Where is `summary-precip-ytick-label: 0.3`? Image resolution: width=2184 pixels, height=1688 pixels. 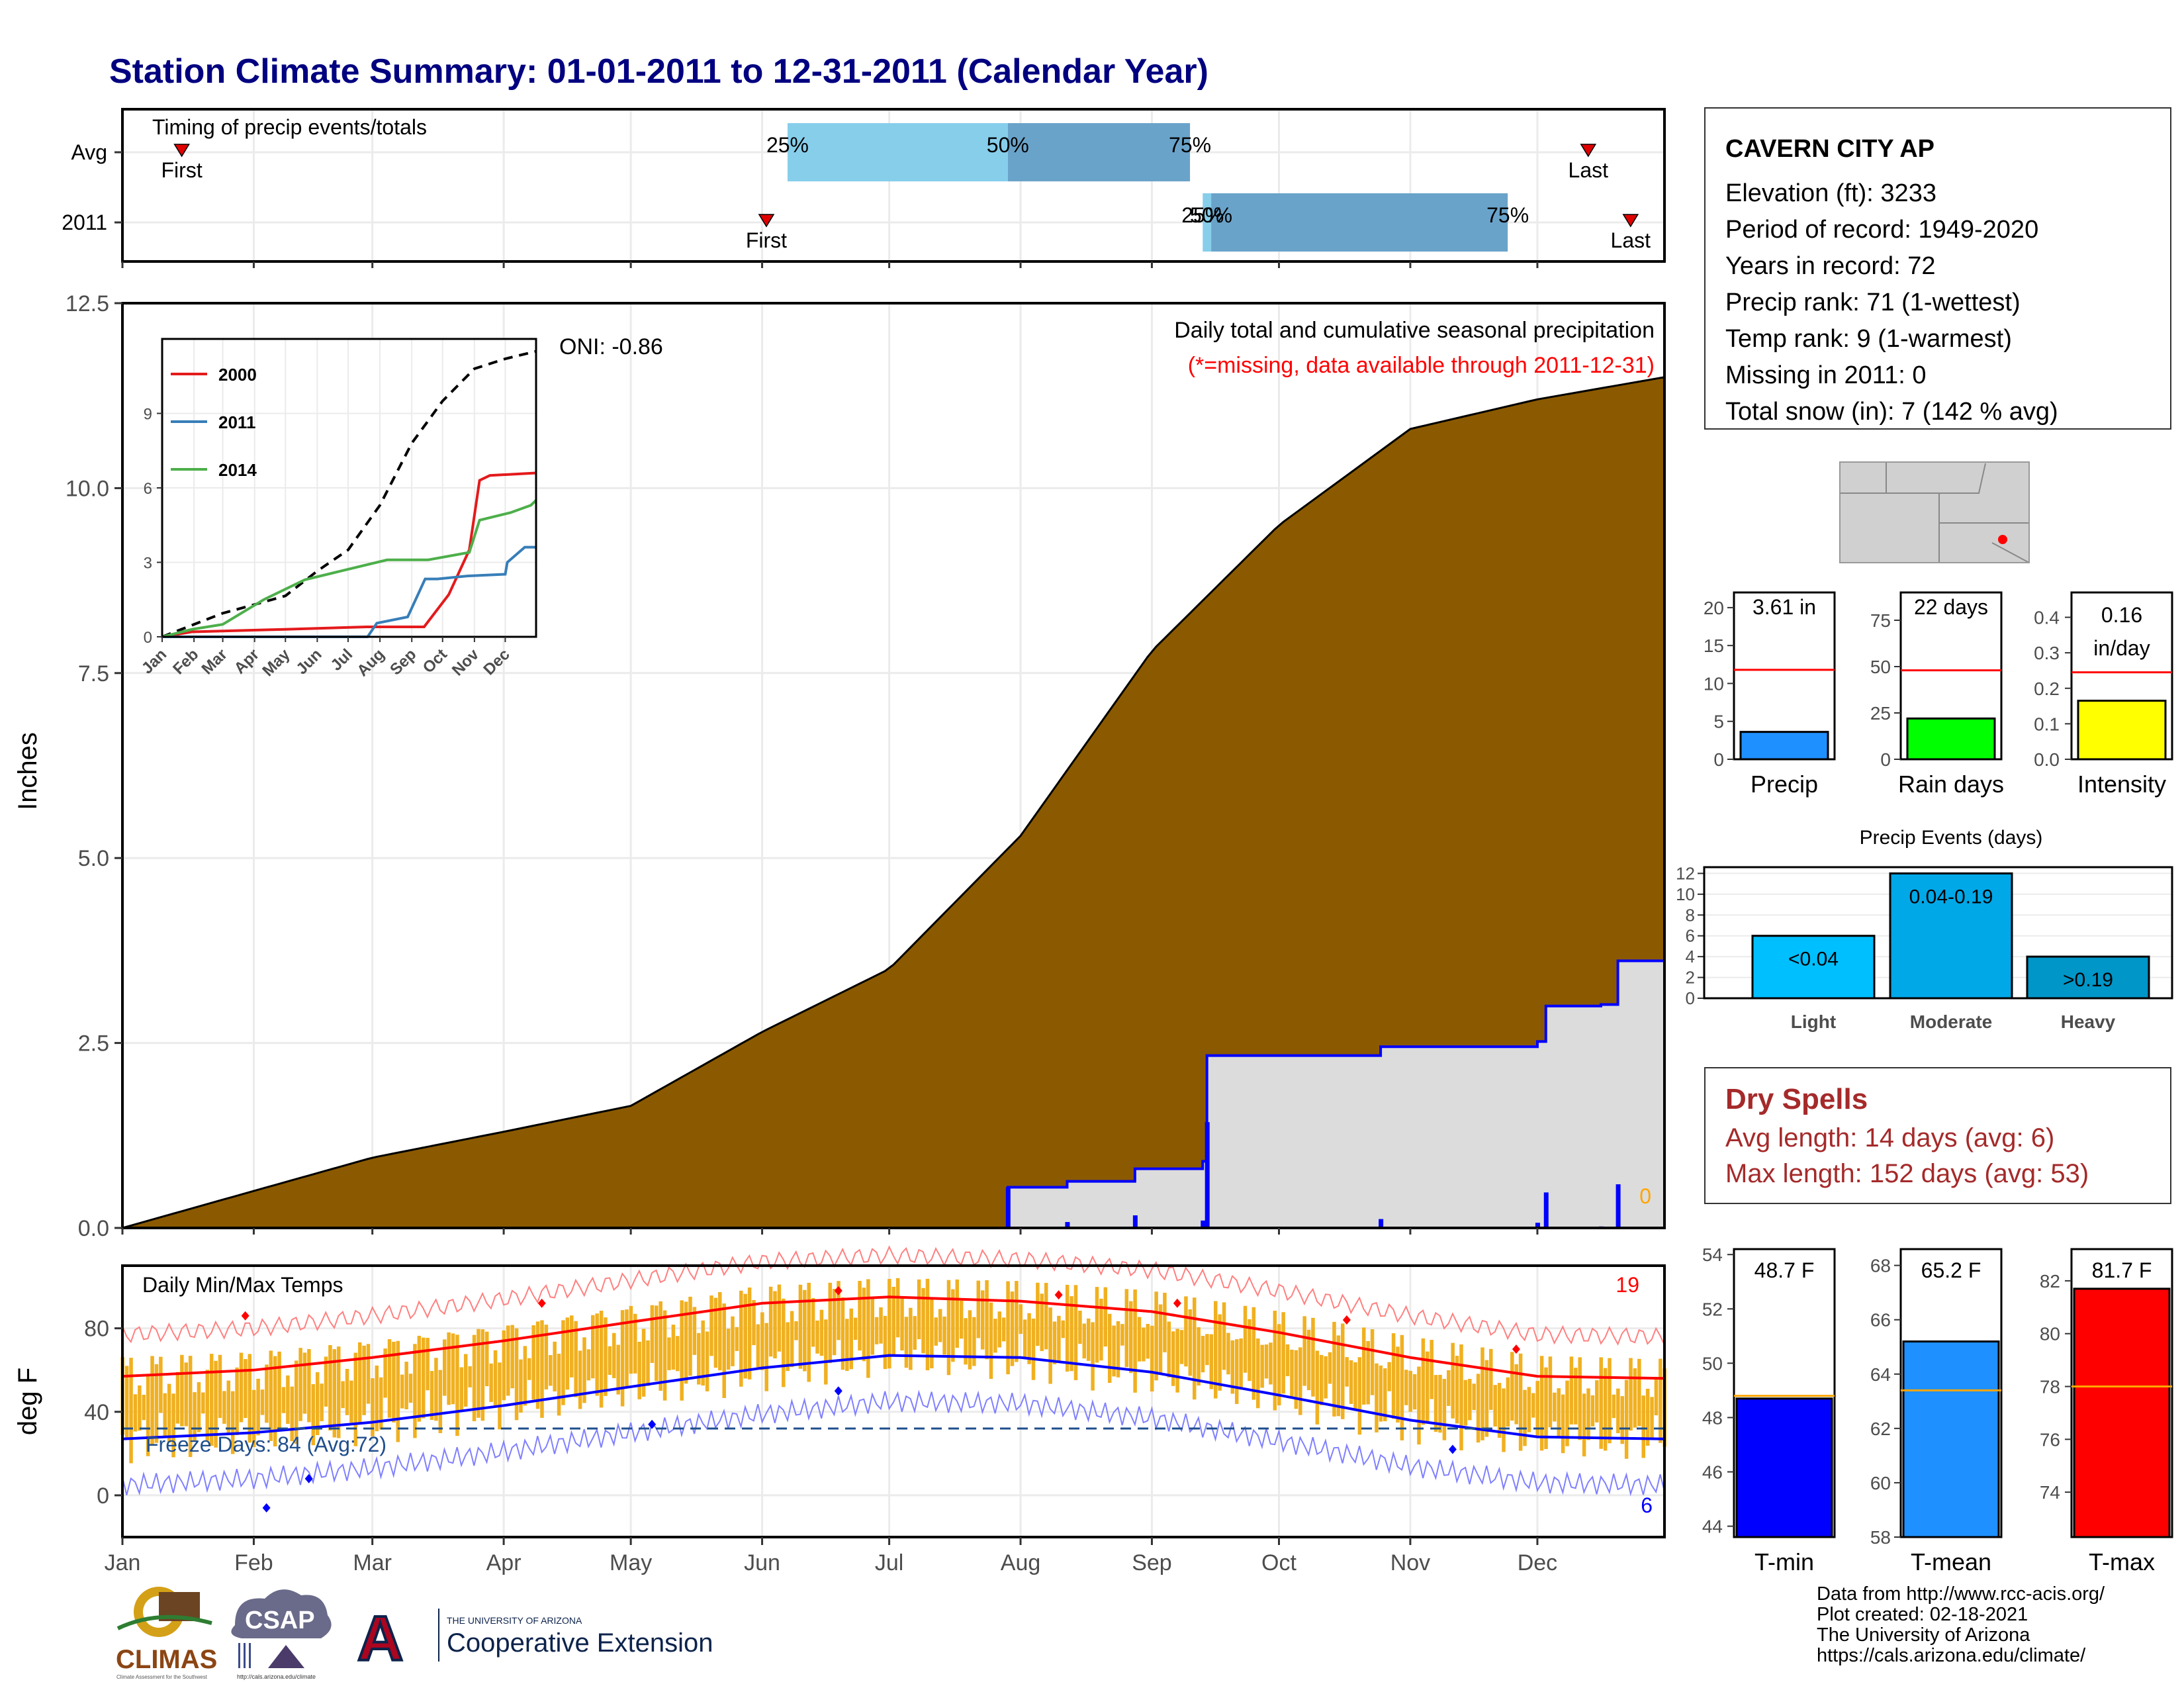
summary-precip-ytick-label: 0.3 is located at coordinates (2047, 653).